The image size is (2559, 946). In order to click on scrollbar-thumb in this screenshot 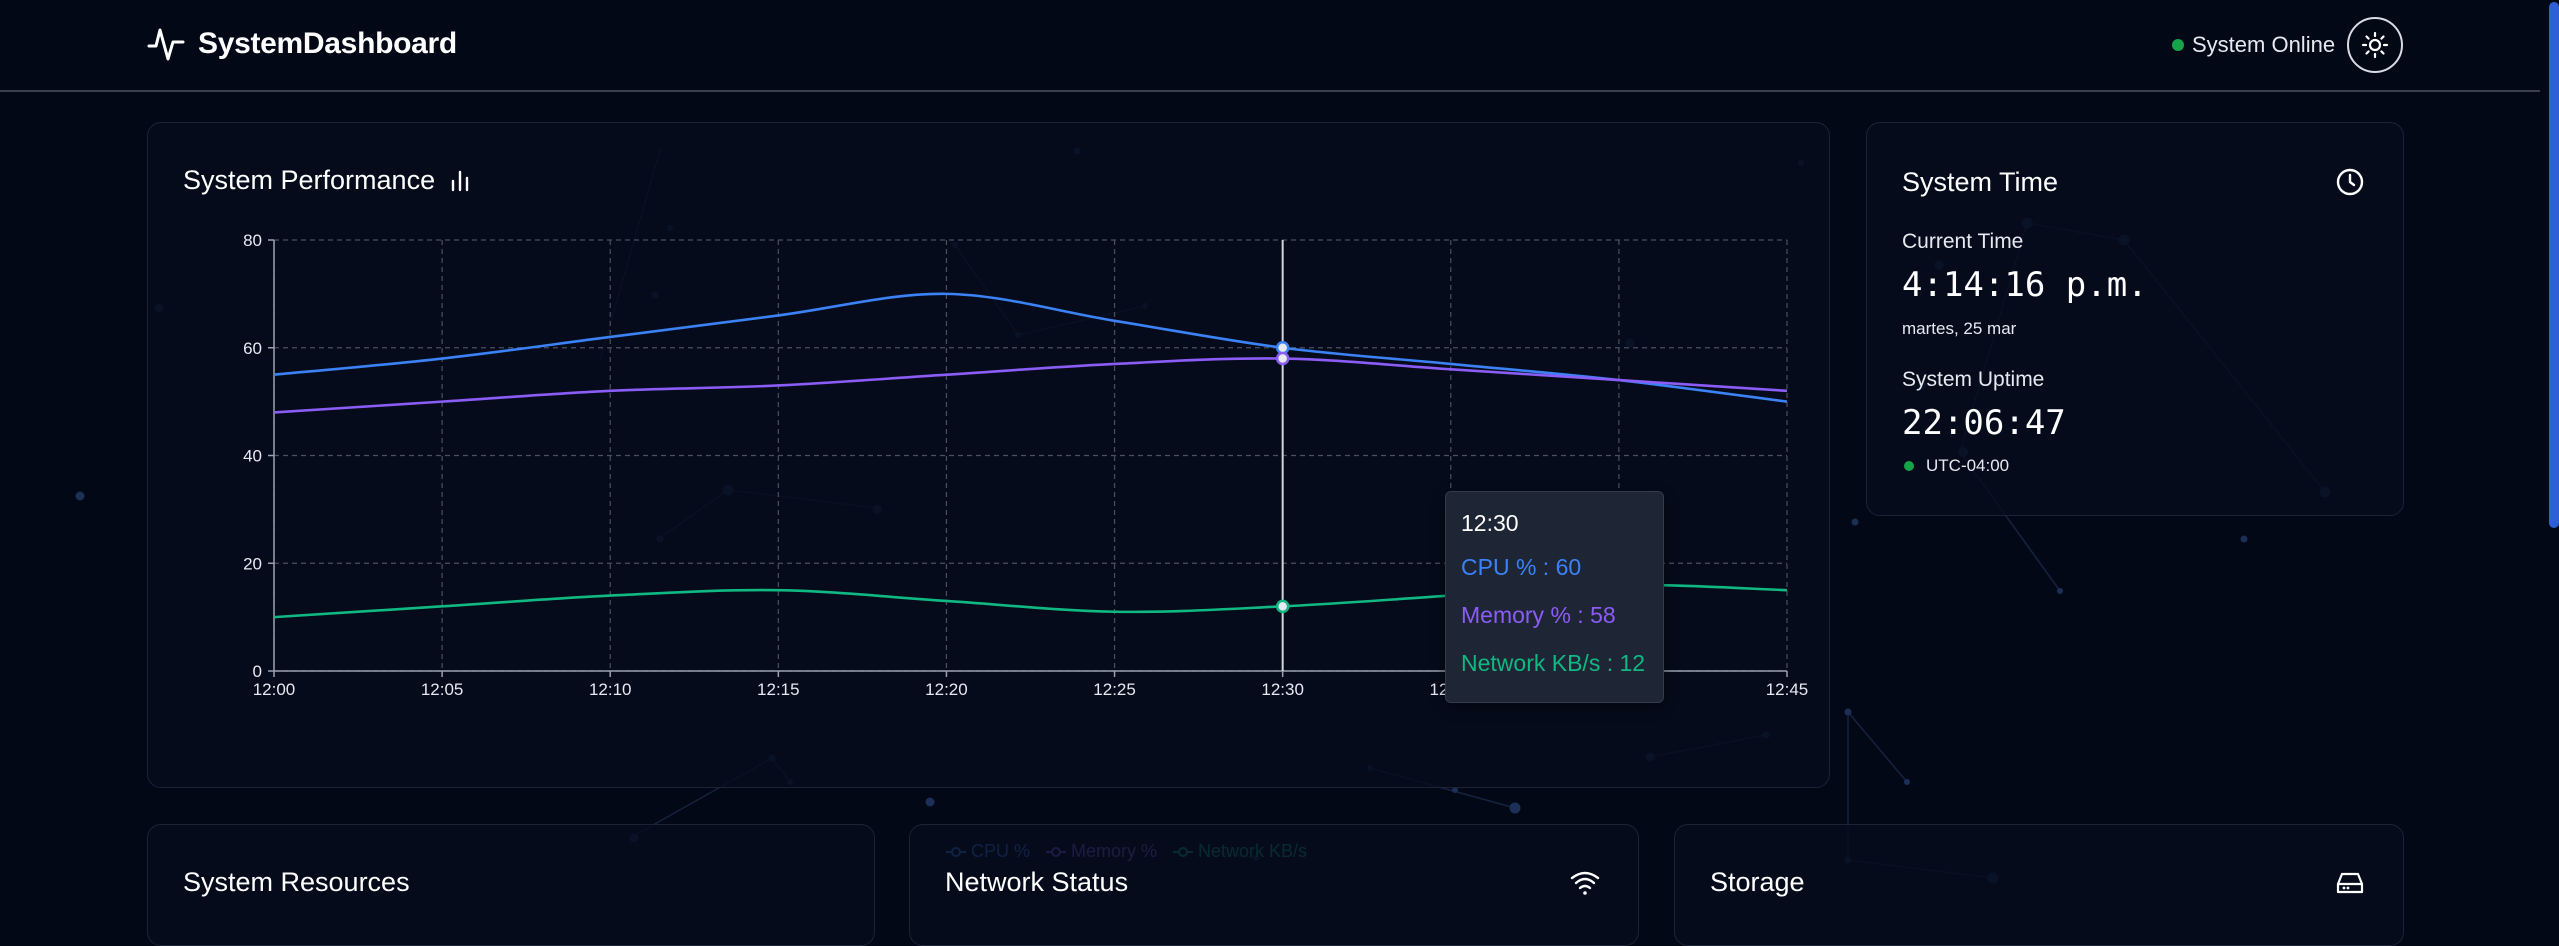, I will do `click(2554, 265)`.